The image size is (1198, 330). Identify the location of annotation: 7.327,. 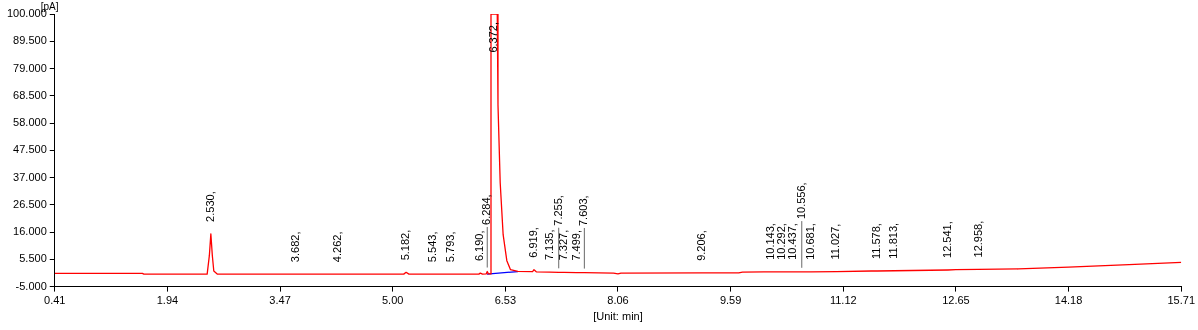
(563, 245).